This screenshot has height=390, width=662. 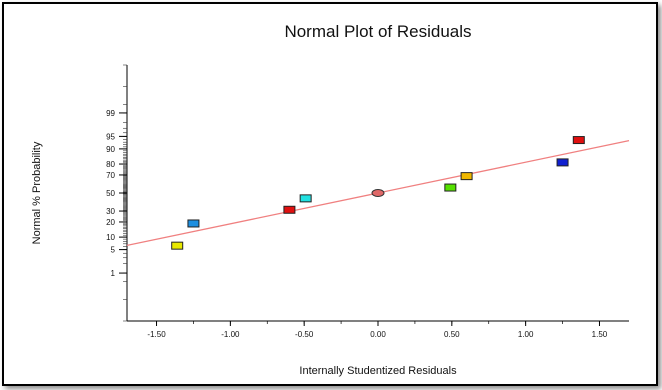 What do you see at coordinates (452, 334) in the screenshot?
I see `x-tick-label: 0.50` at bounding box center [452, 334].